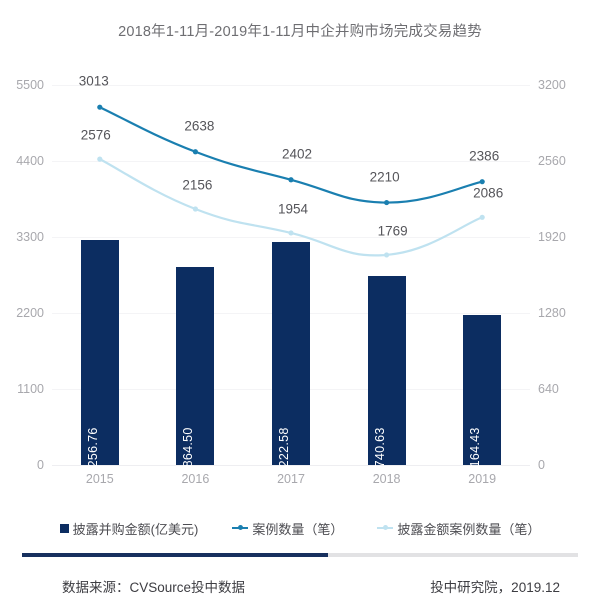  Describe the element at coordinates (552, 236) in the screenshot. I see `axis-tick-label: 1920` at that location.